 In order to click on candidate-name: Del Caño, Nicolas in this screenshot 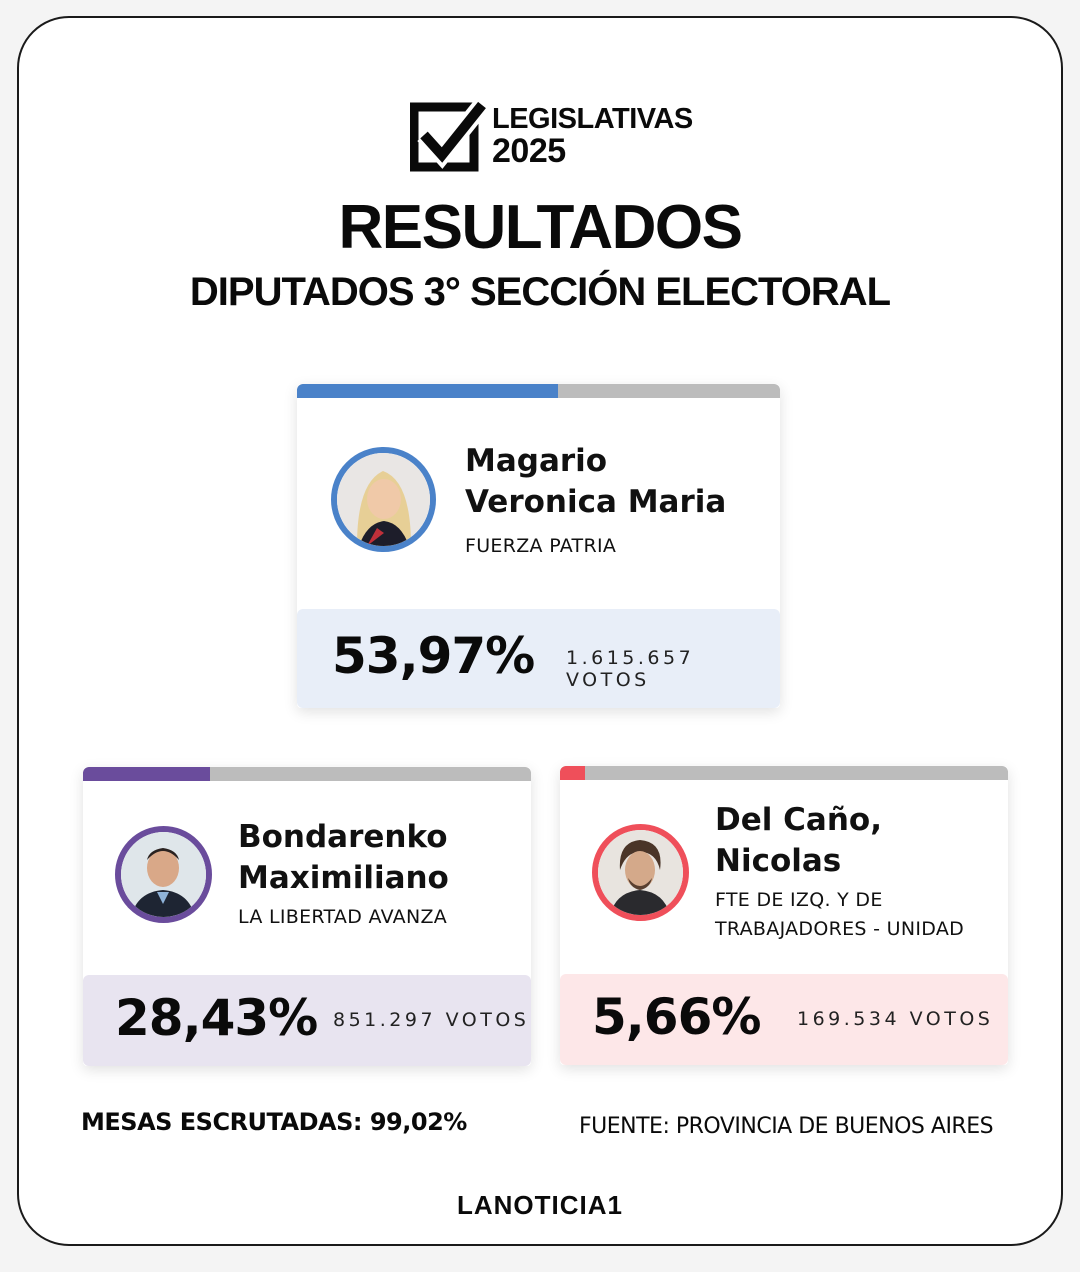, I will do `click(798, 840)`.